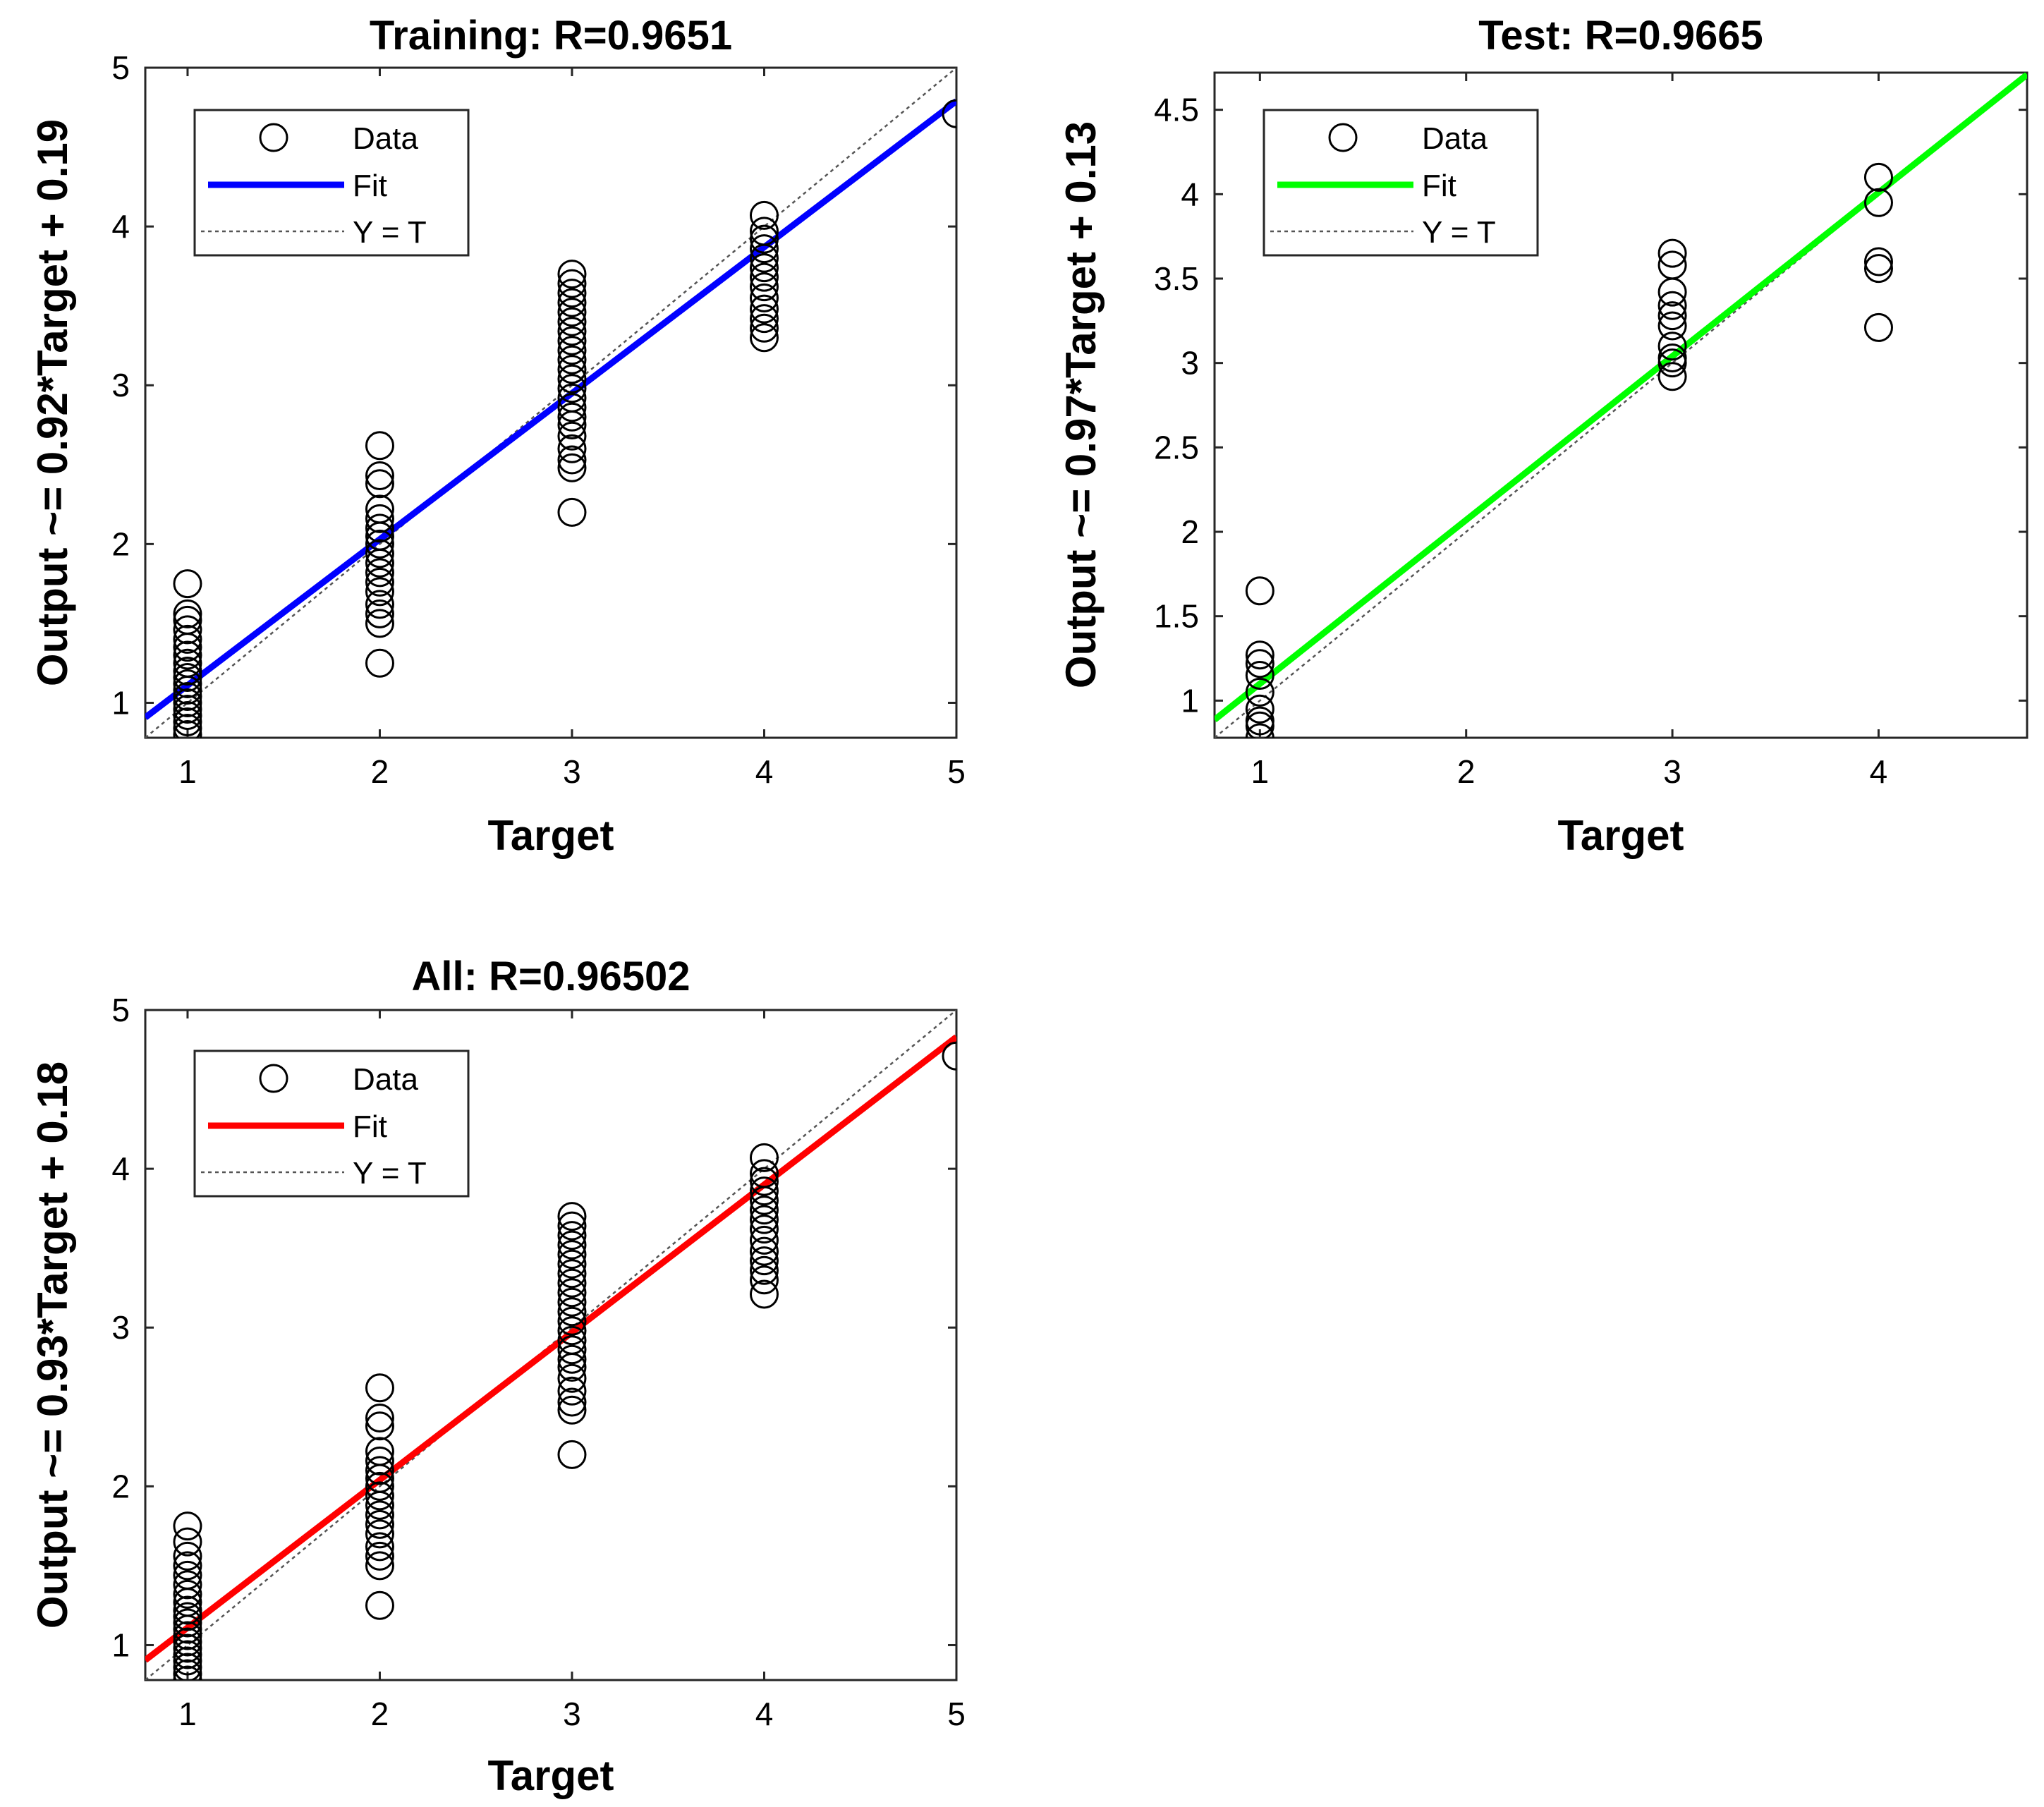 This screenshot has height=1807, width=2044. I want to click on training-xtick-label: 4, so click(764, 771).